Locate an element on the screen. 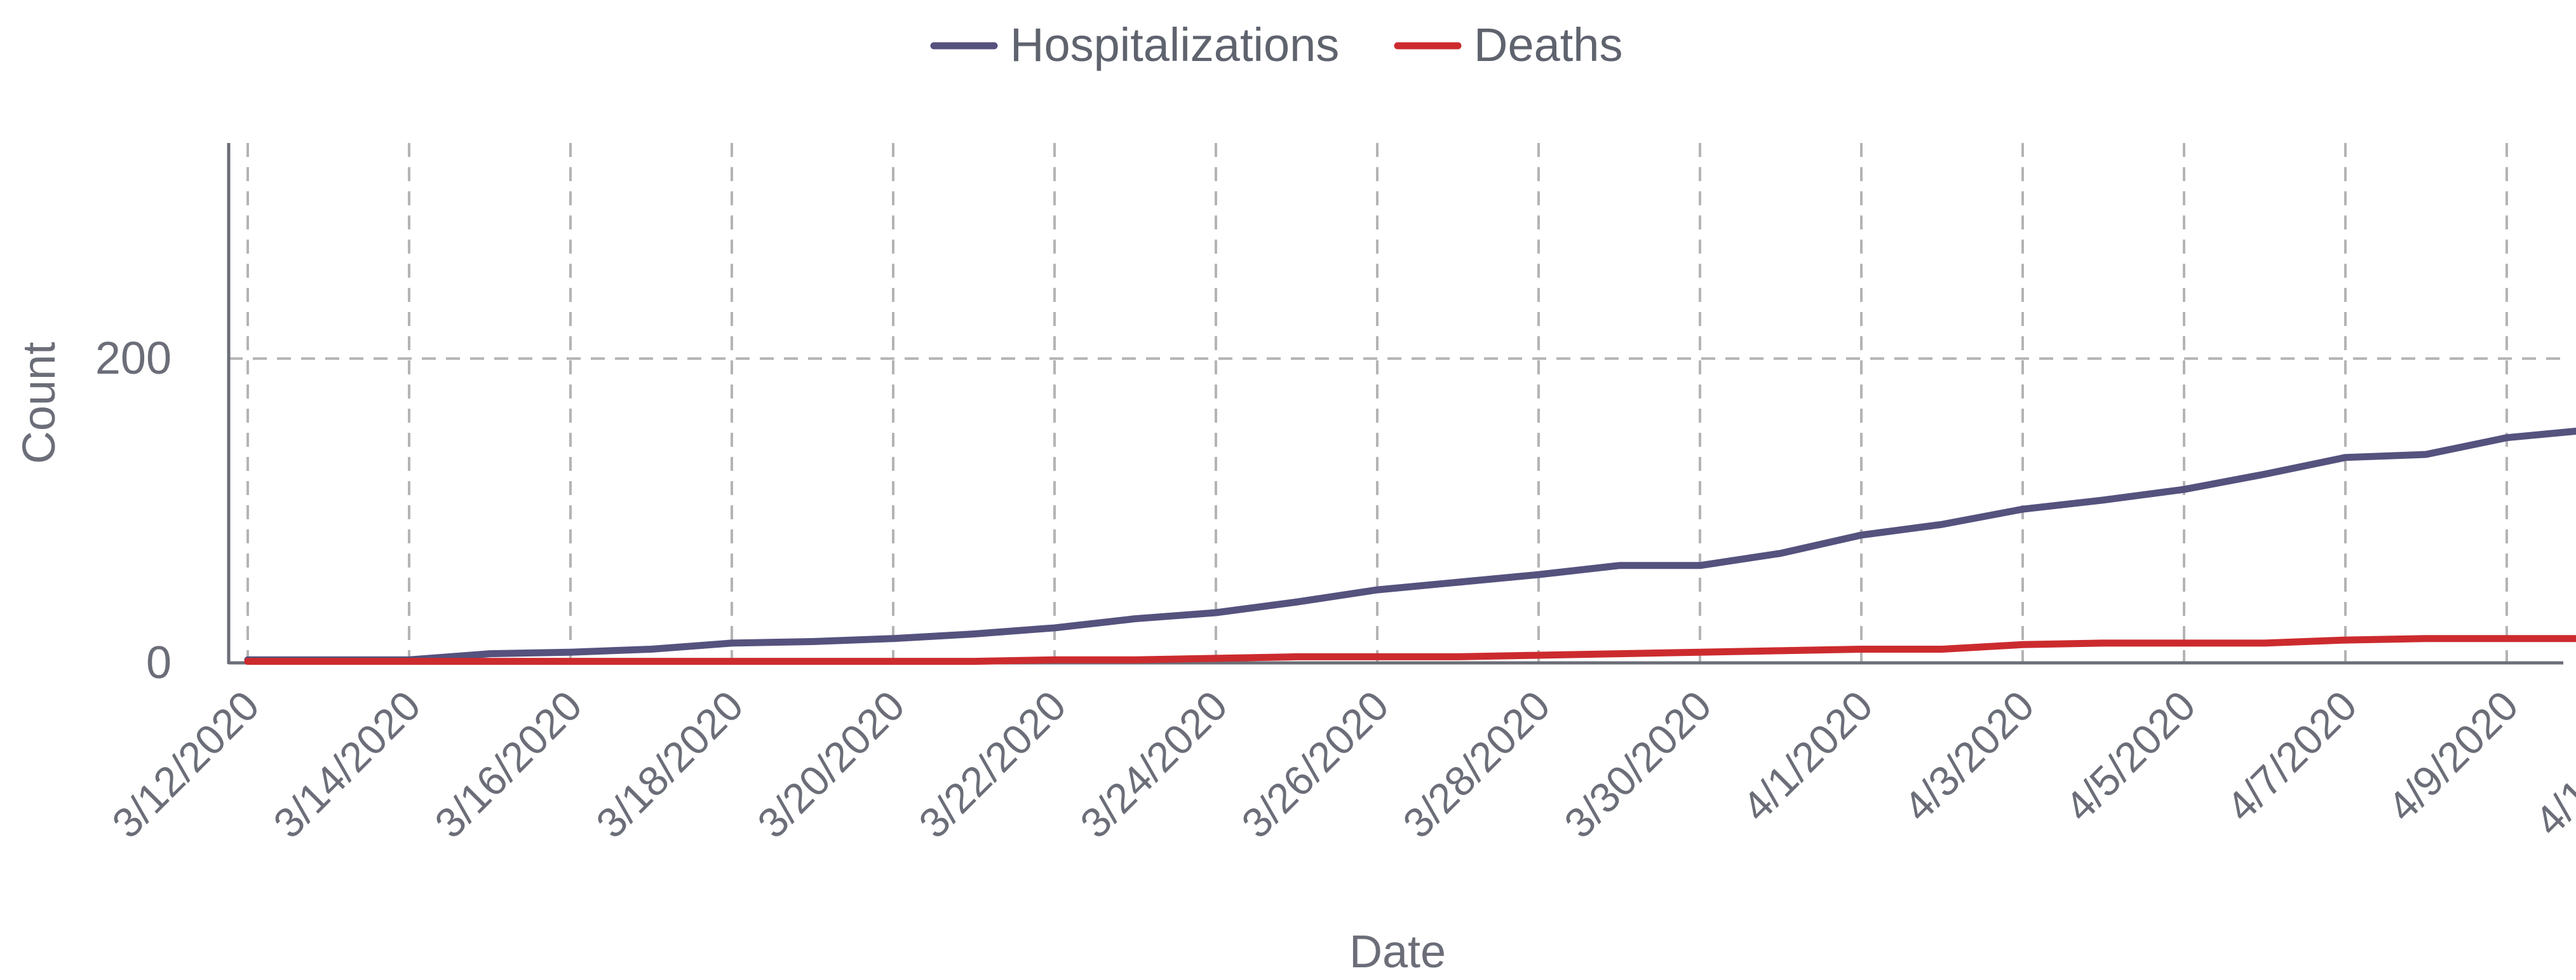 The image size is (2576, 980). x-tick-label: 3/30/2020 is located at coordinates (1637, 764).